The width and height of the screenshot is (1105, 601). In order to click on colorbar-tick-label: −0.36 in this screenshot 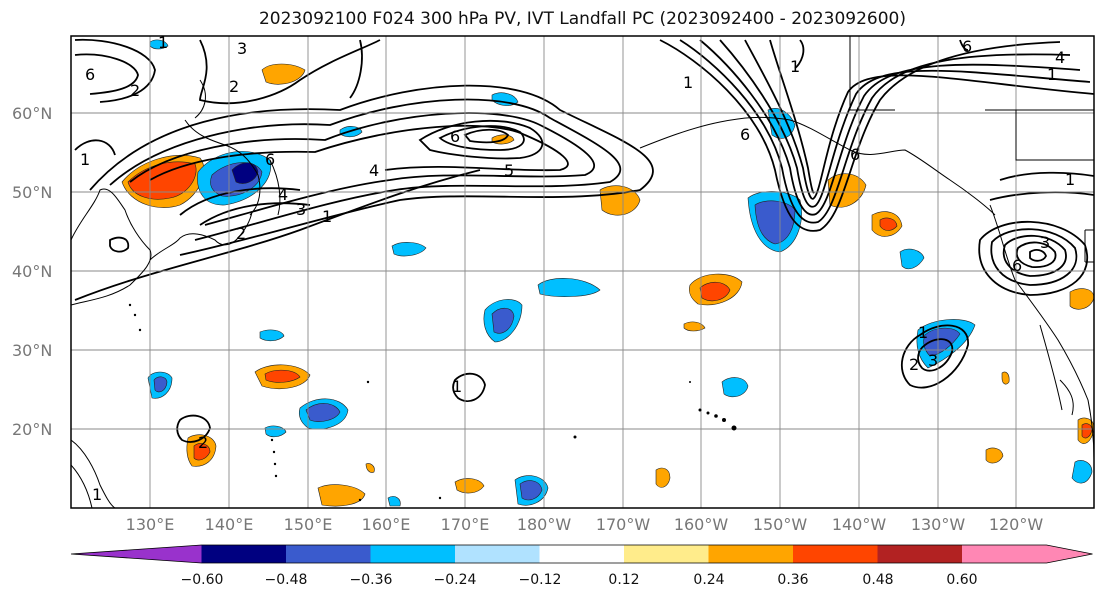, I will do `click(371, 580)`.